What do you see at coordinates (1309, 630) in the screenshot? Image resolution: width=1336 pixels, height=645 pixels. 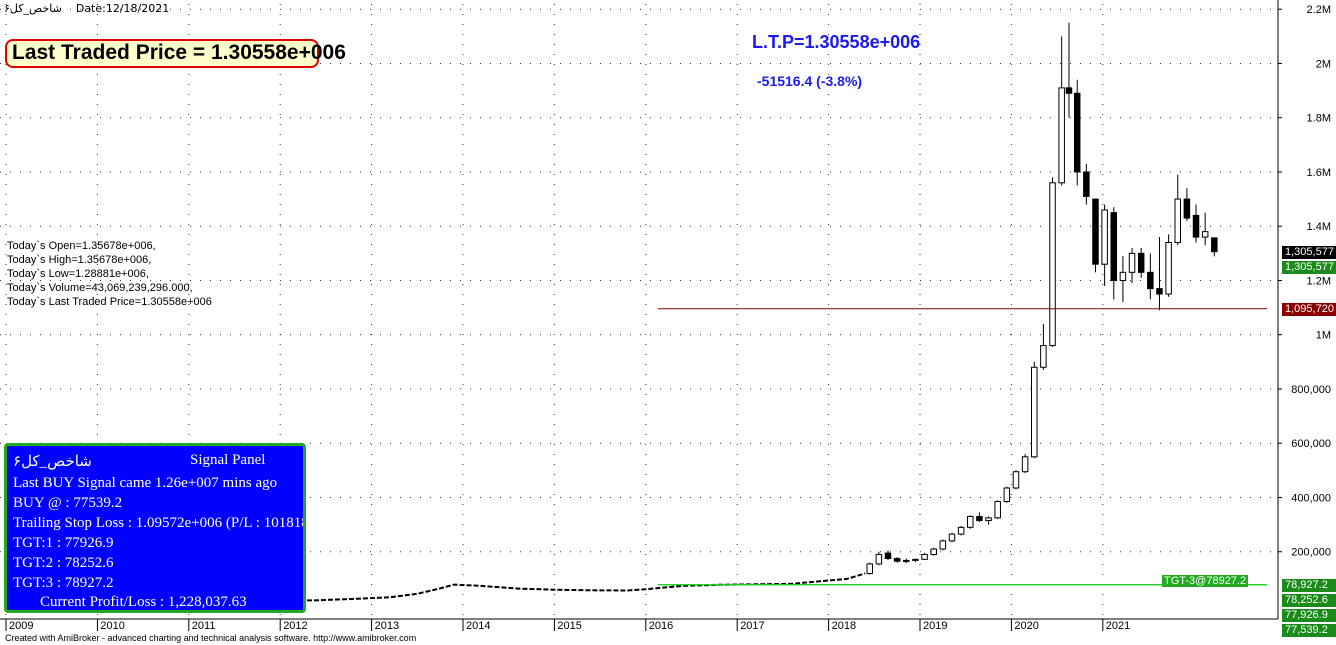 I see `buy-tag: 77,539.2` at bounding box center [1309, 630].